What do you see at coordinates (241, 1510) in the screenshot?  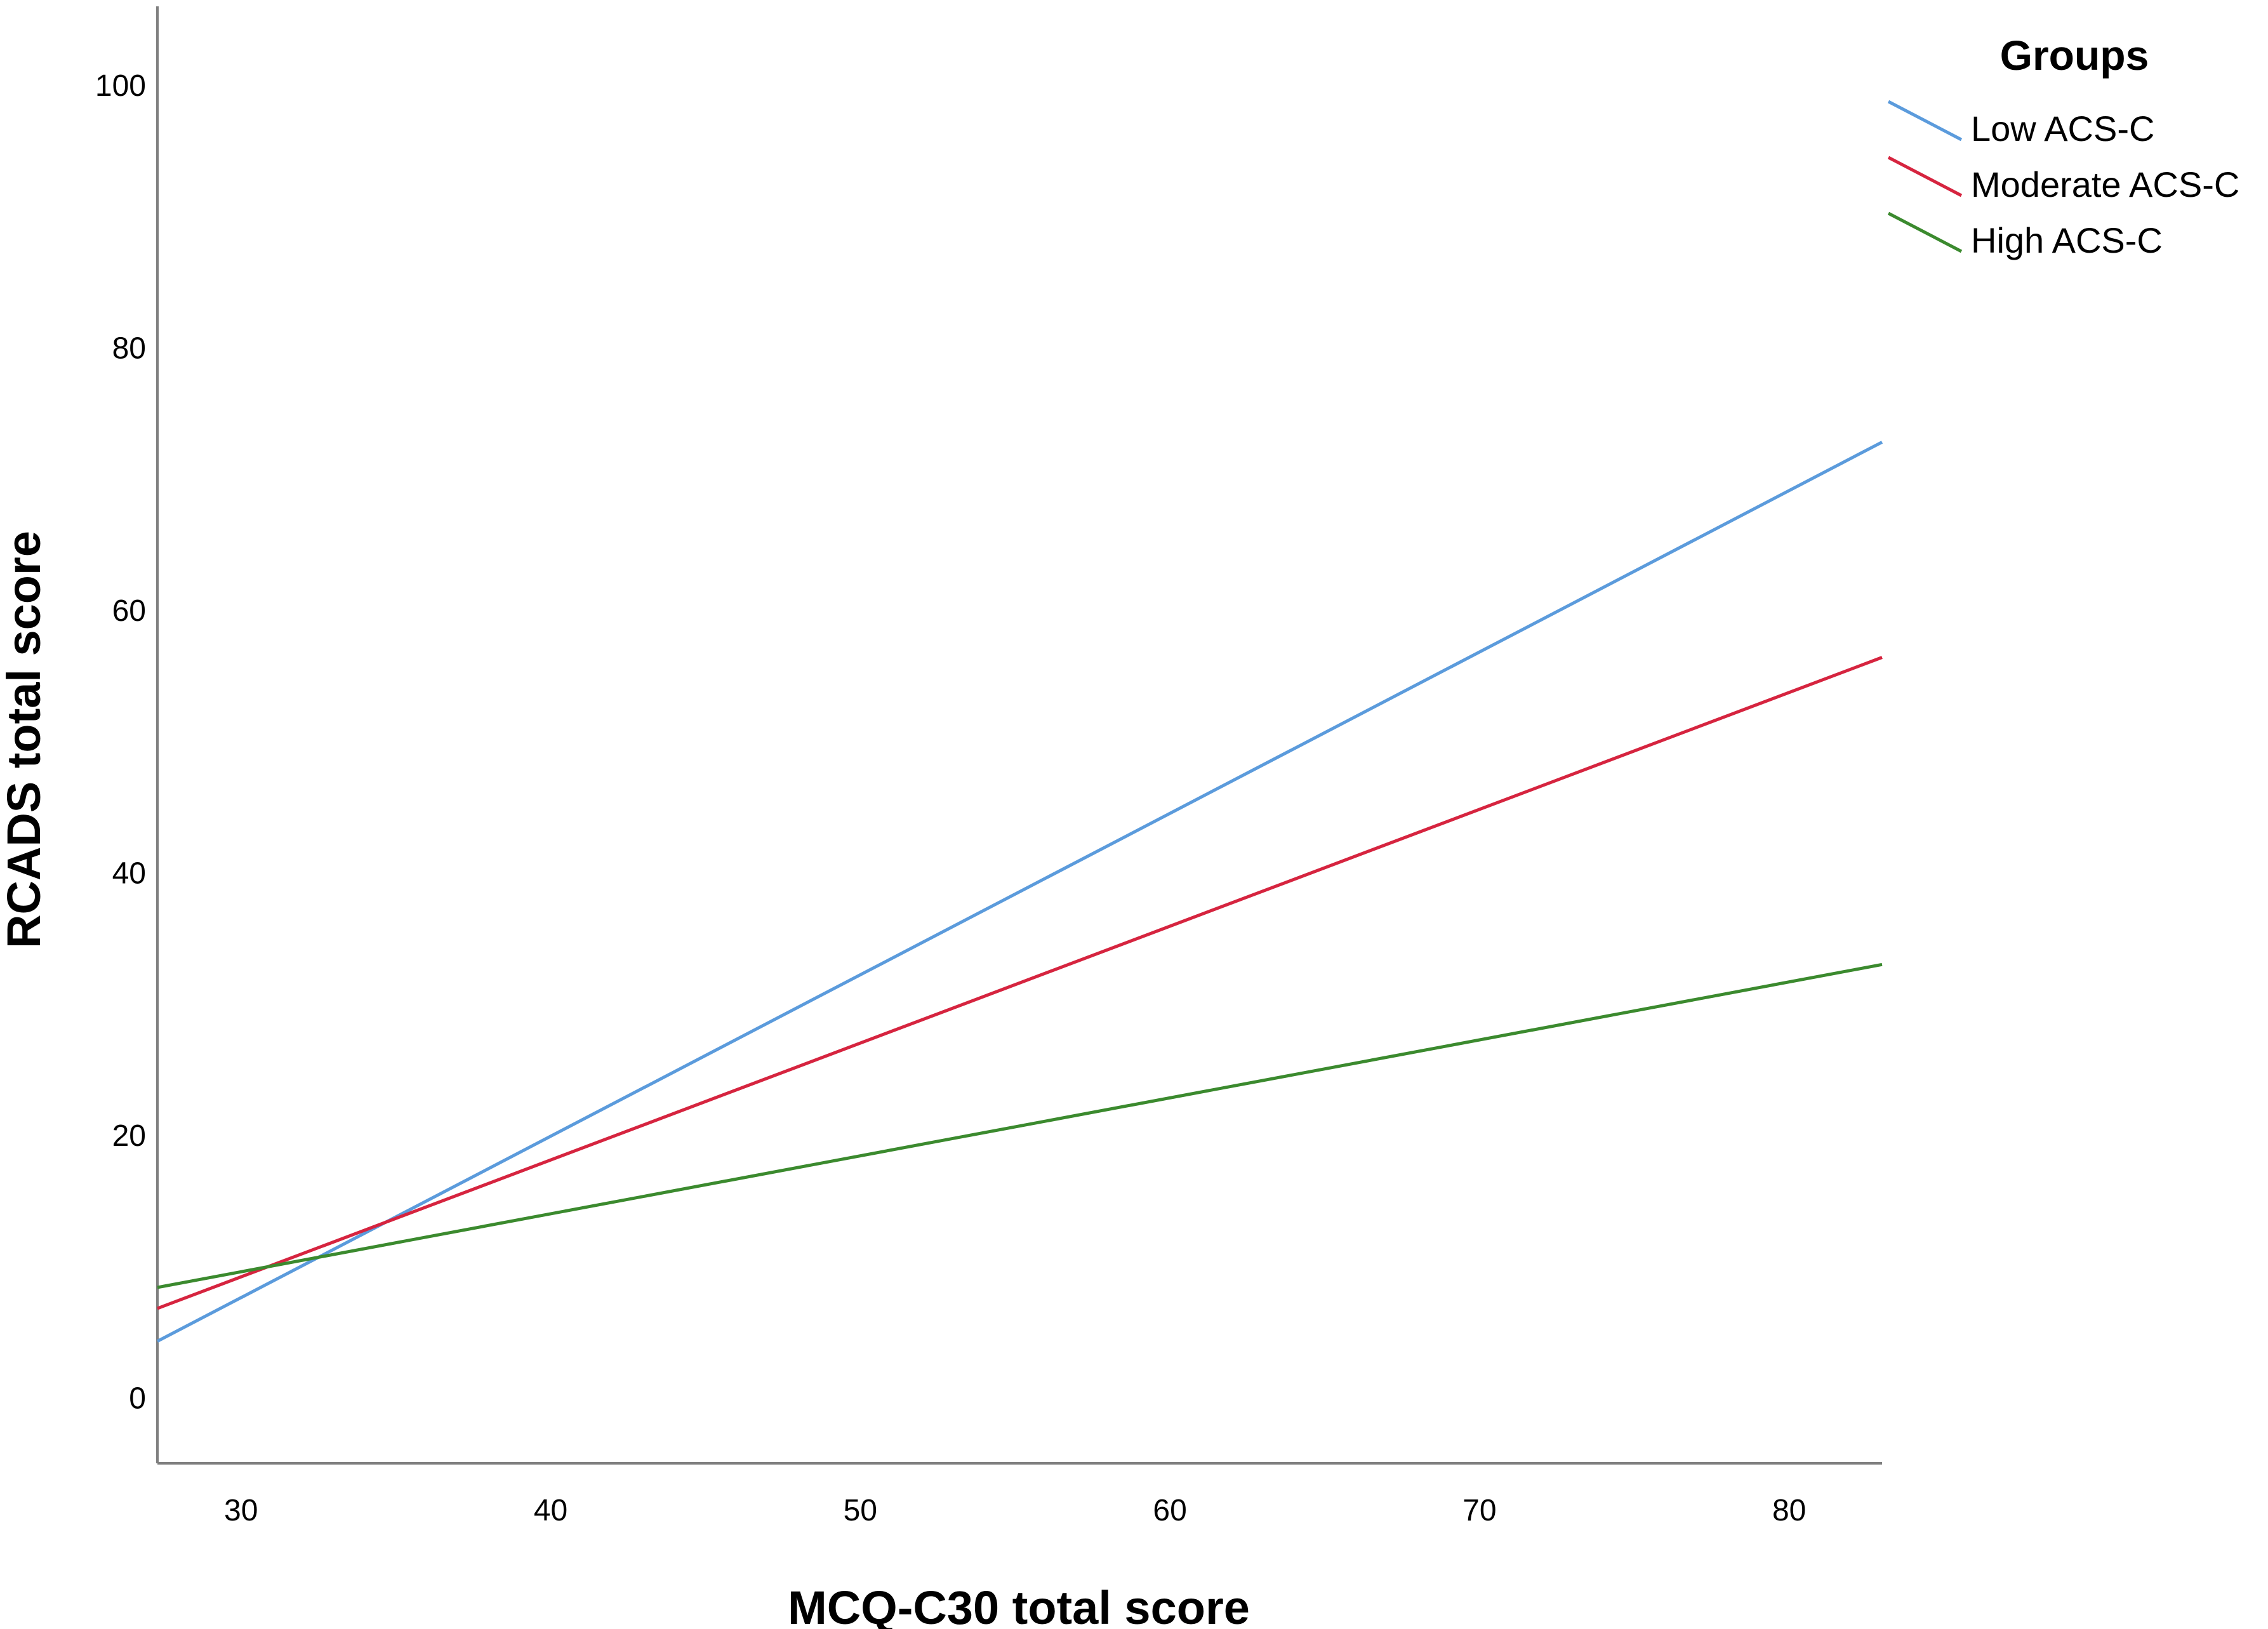 I see `x-tick-label: 30` at bounding box center [241, 1510].